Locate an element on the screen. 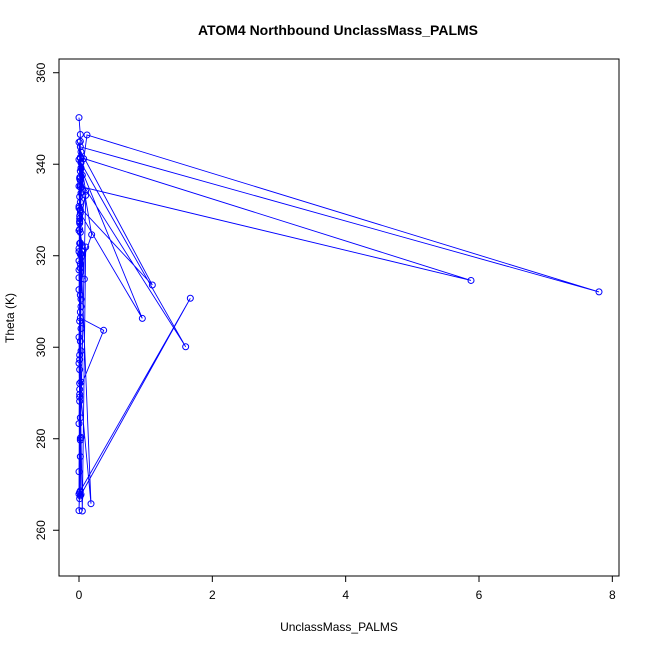 This screenshot has width=650, height=650. y-tick-label: 340 is located at coordinates (41, 164).